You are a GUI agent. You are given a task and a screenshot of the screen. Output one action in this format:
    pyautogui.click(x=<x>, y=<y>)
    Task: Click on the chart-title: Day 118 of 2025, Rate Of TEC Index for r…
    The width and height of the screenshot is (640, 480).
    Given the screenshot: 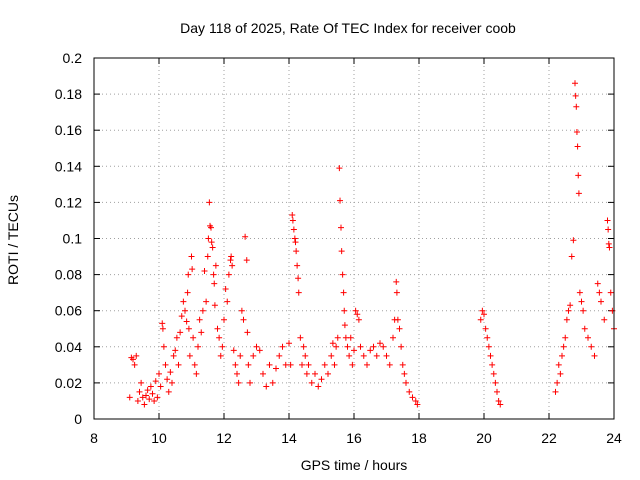 What is the action you would take?
    pyautogui.click(x=348, y=28)
    